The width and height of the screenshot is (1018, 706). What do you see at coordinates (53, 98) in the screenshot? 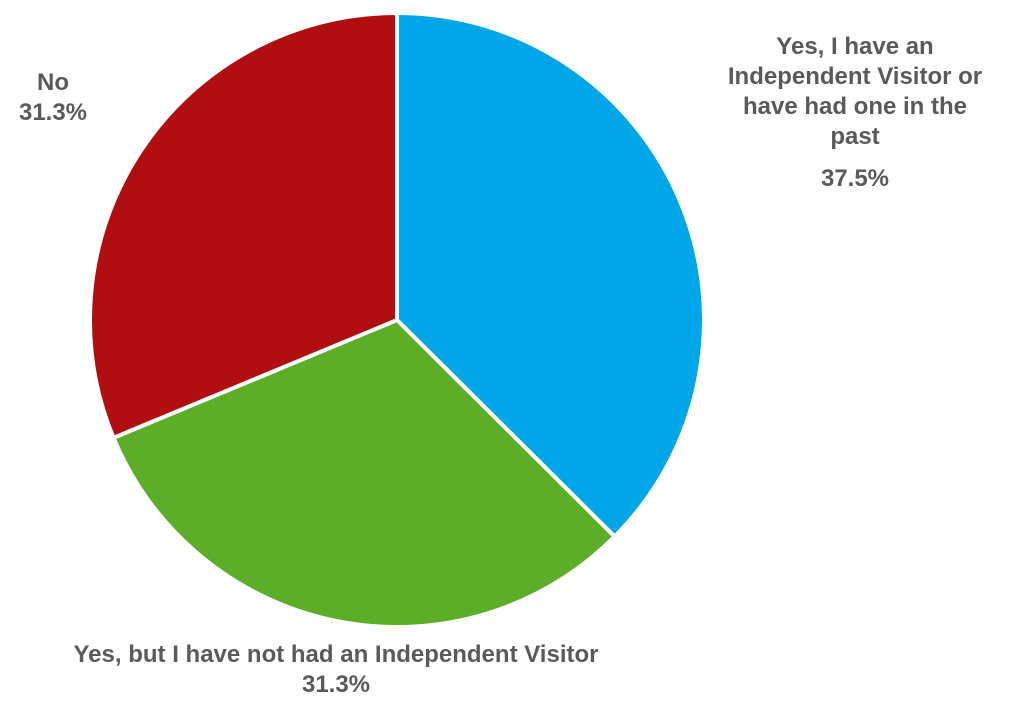
I see `slice-label-no: No 31.3%` at bounding box center [53, 98].